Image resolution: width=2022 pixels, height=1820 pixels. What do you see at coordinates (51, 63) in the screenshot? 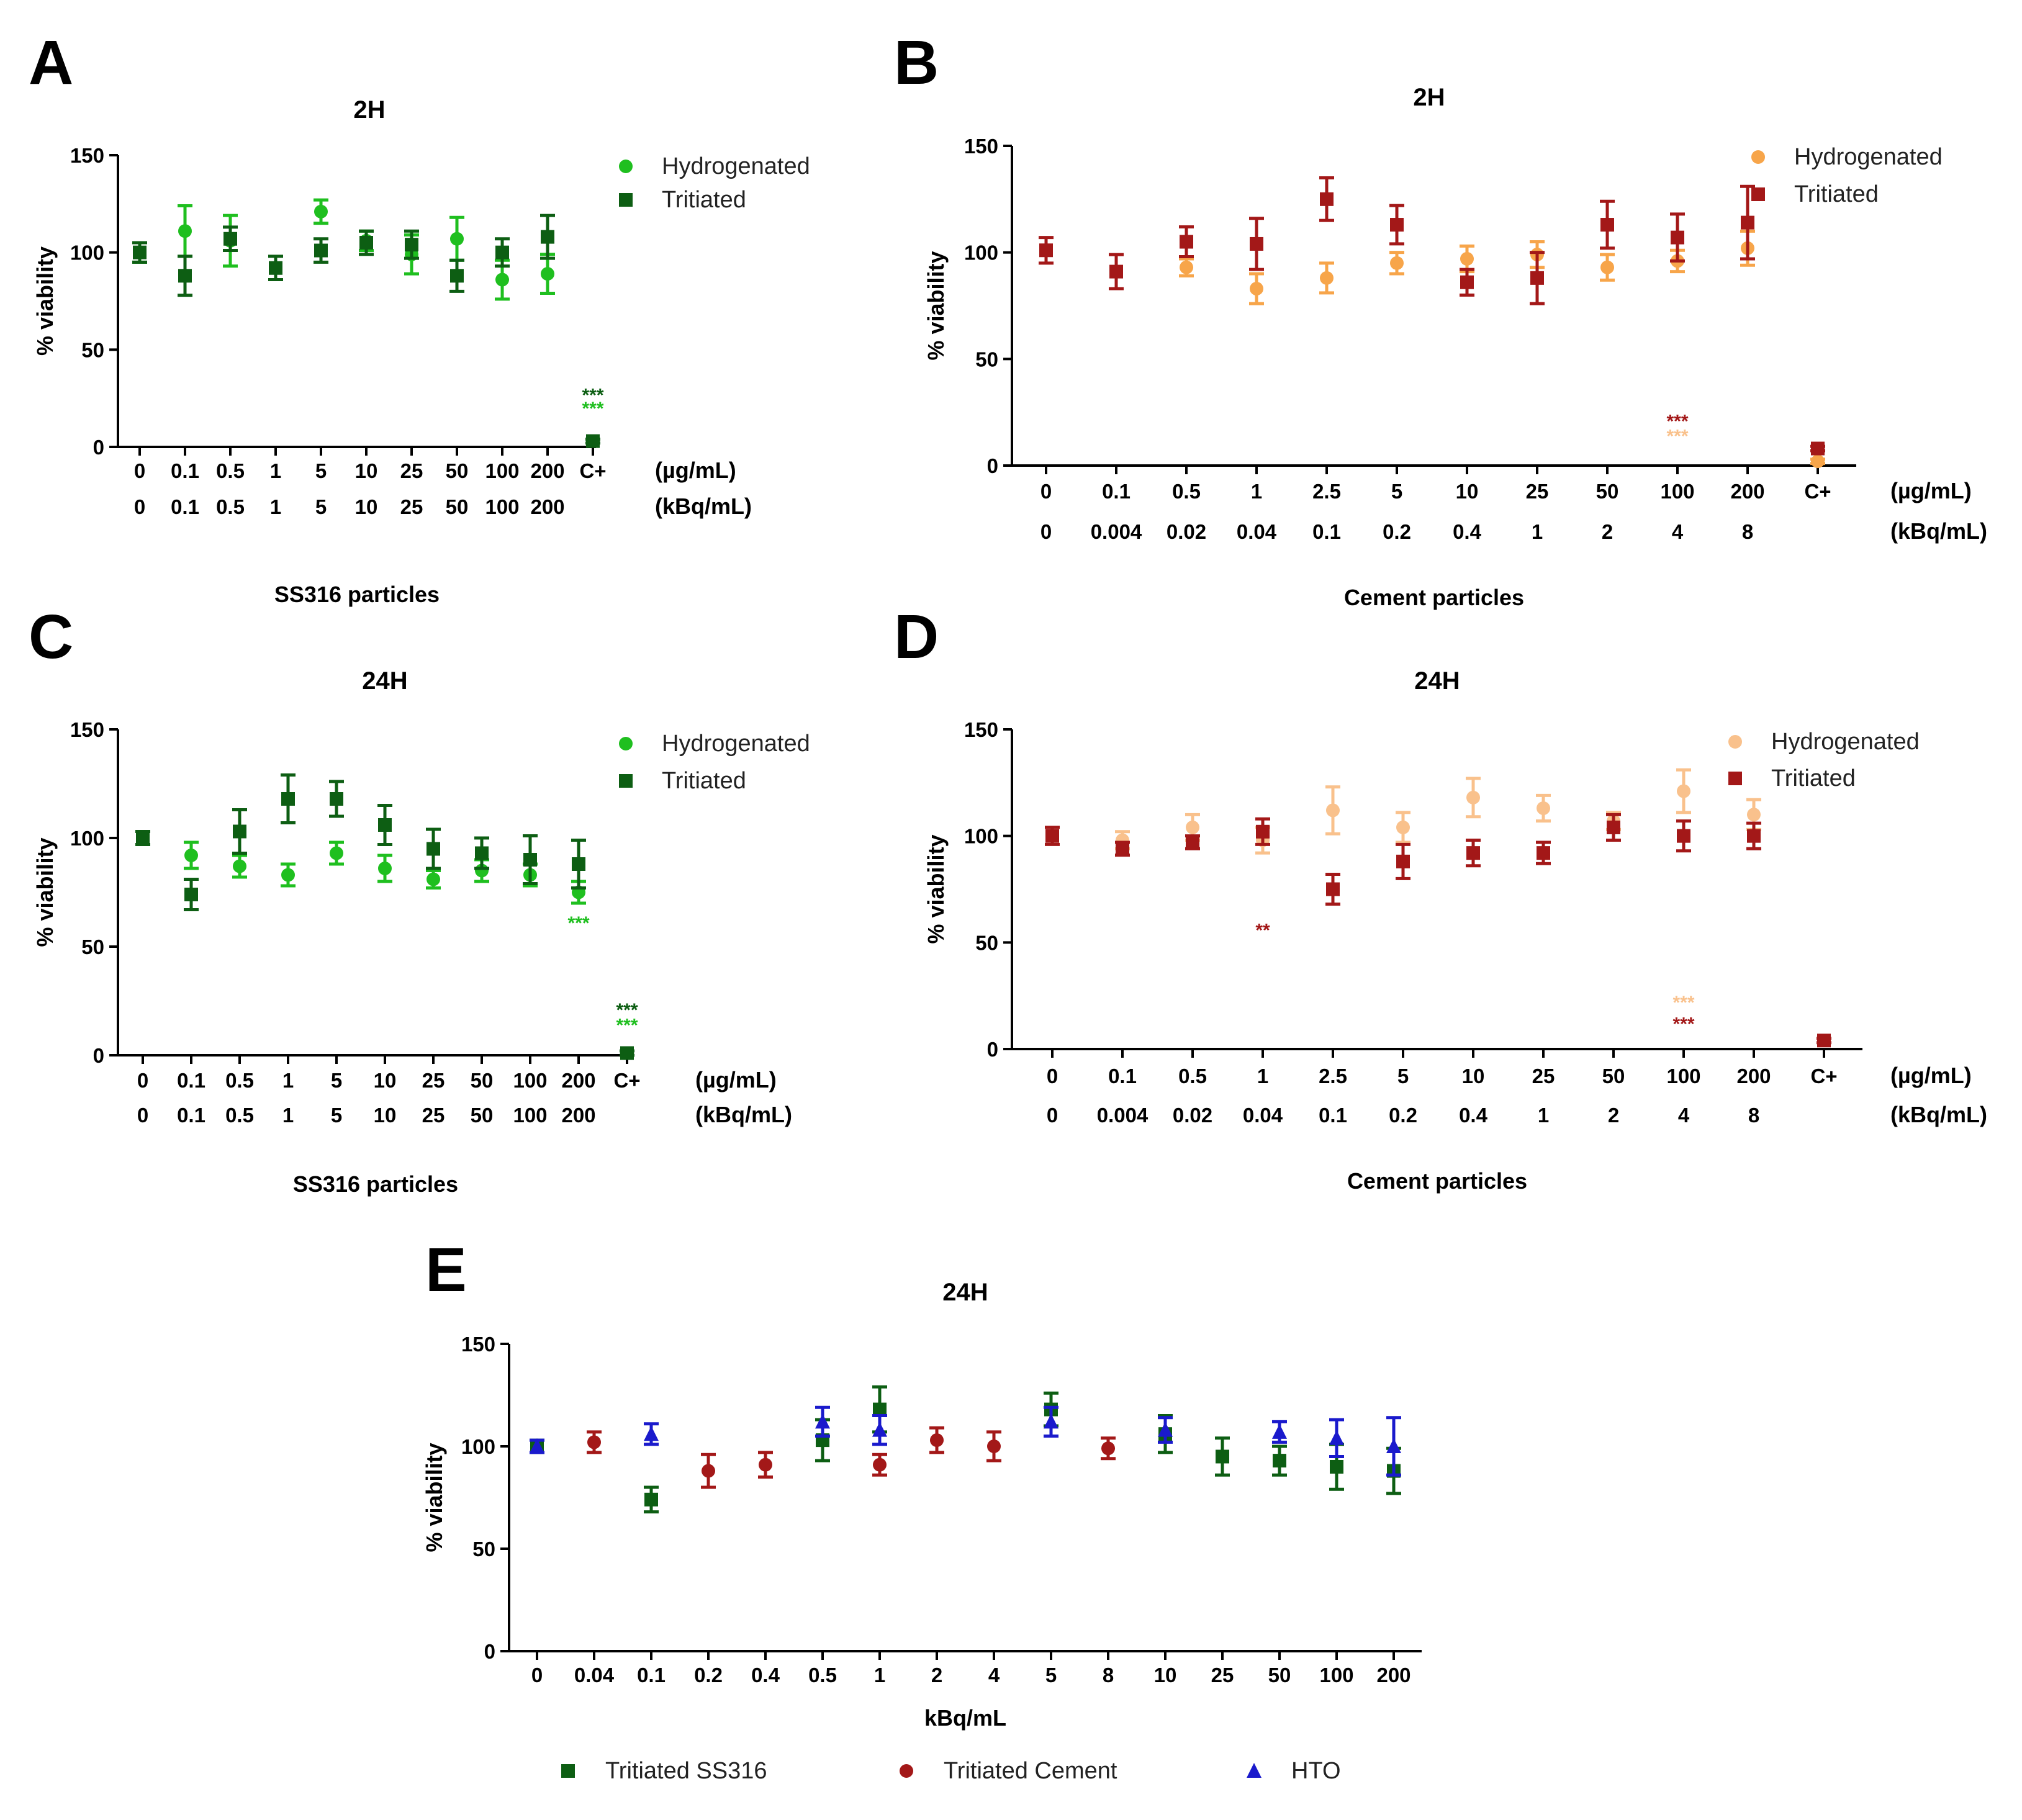
I see `panel-letter: A` at bounding box center [51, 63].